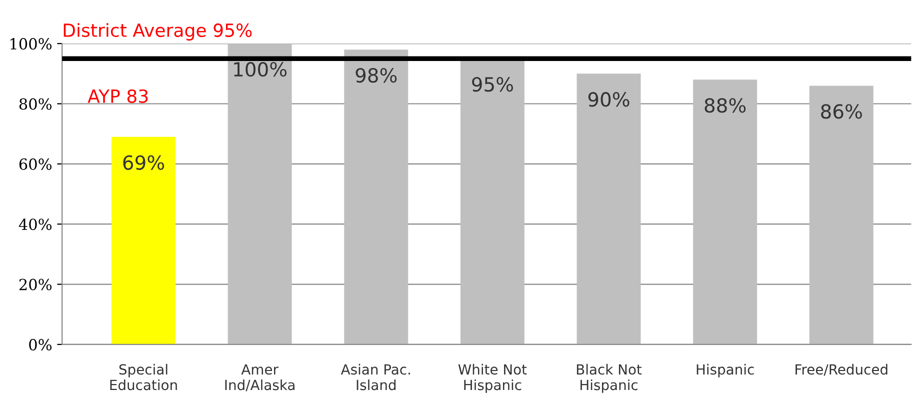  I want to click on data-label: 100%, so click(260, 69).